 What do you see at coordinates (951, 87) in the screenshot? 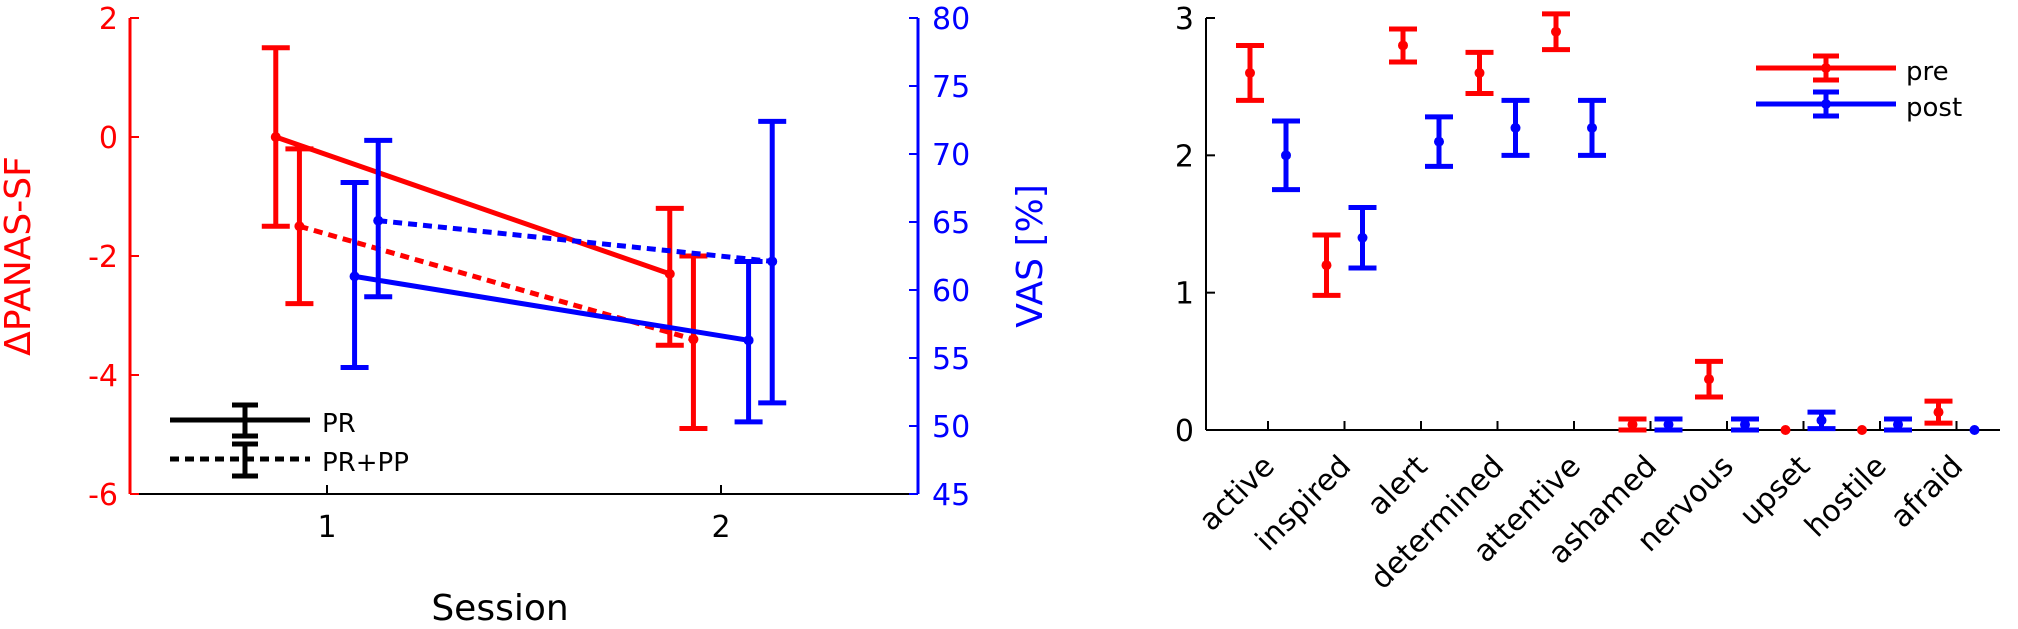
I see `right-ytick-label-1: 75` at bounding box center [951, 87].